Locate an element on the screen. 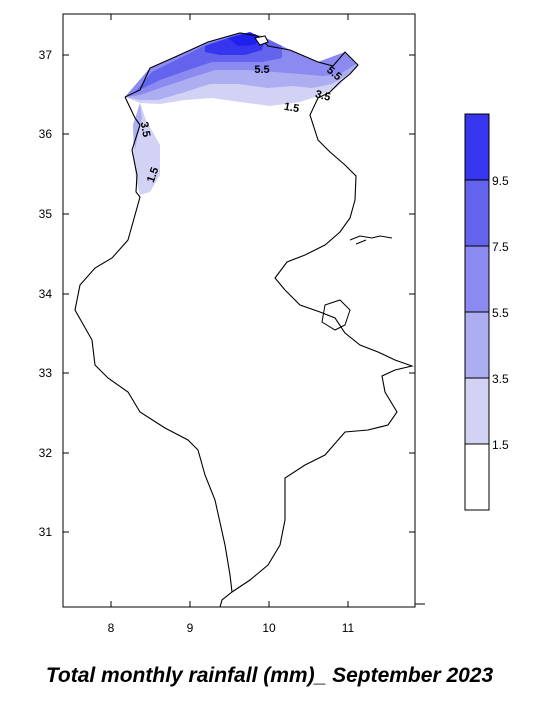 The image size is (539, 701). y-tick-label: 37 is located at coordinates (46, 55).